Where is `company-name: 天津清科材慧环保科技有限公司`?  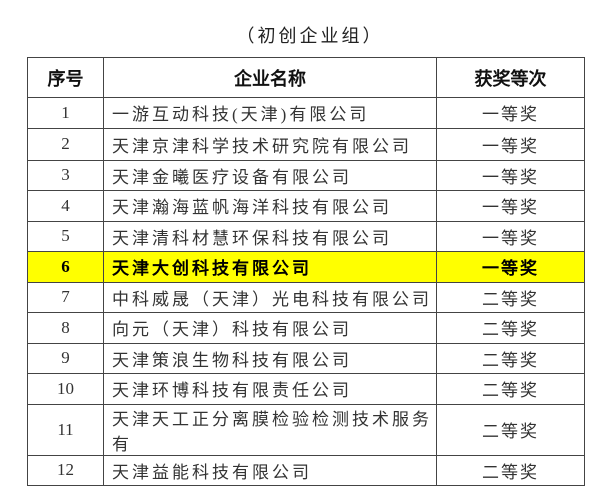
company-name: 天津清科材慧环保科技有限公司 is located at coordinates (270, 236).